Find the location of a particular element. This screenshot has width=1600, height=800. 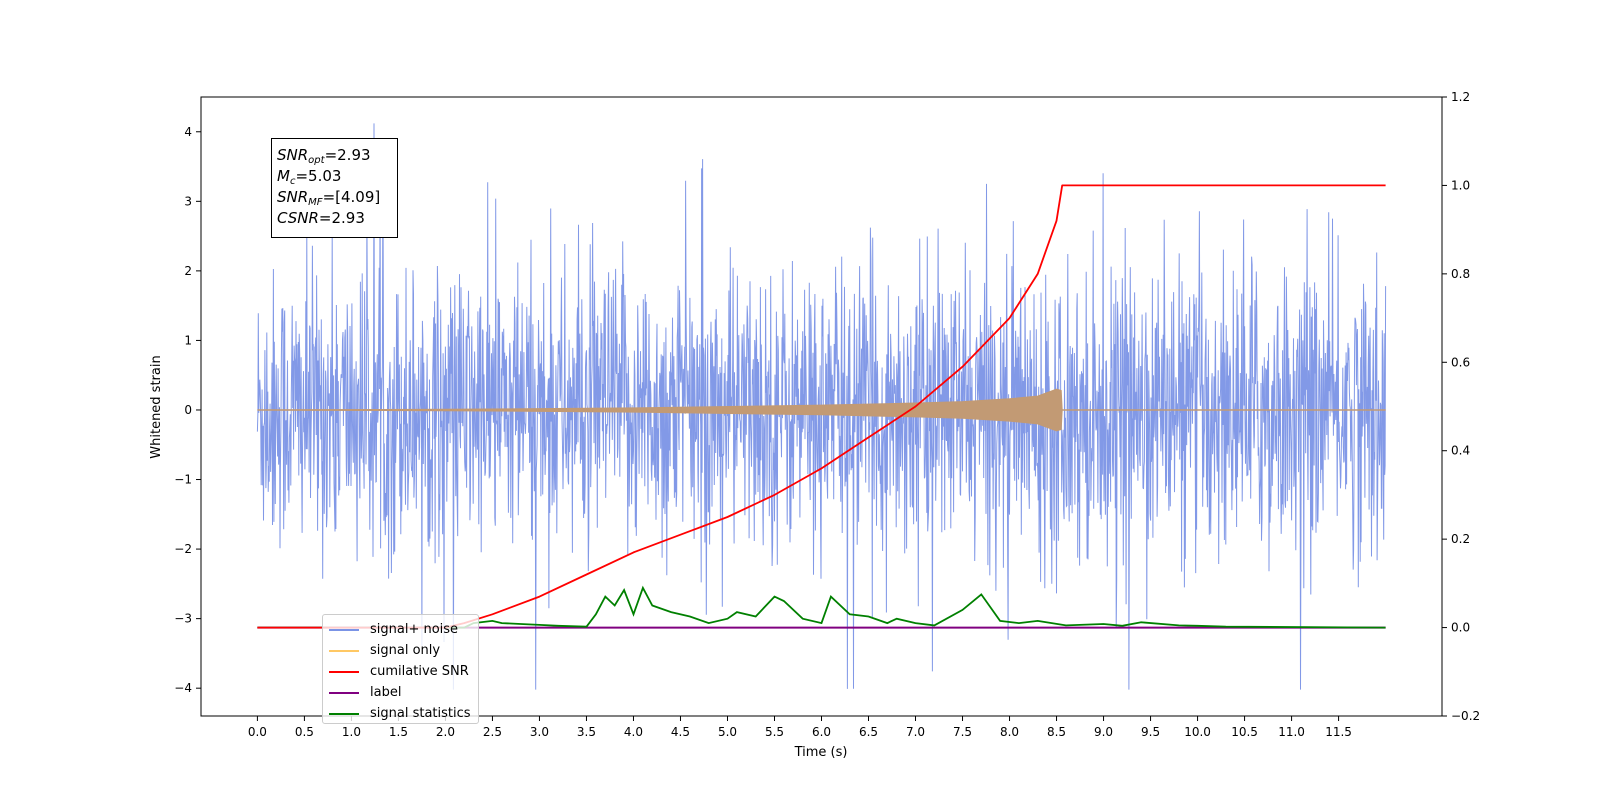

x-tick-label: 10.5 is located at coordinates (1244, 732).